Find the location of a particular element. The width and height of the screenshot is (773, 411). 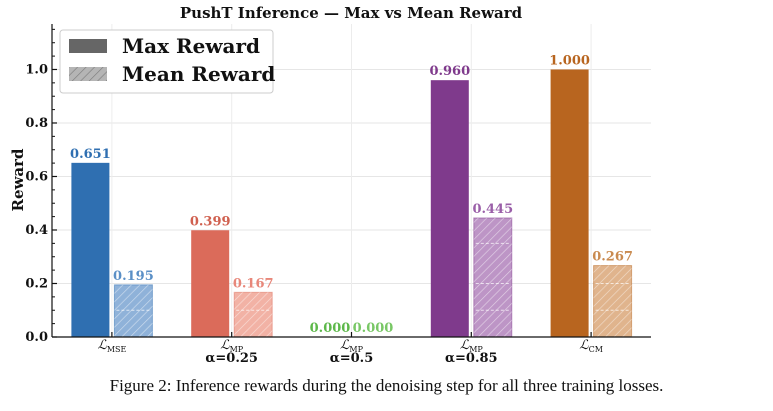

data-label-max: 1.000 is located at coordinates (569, 60).